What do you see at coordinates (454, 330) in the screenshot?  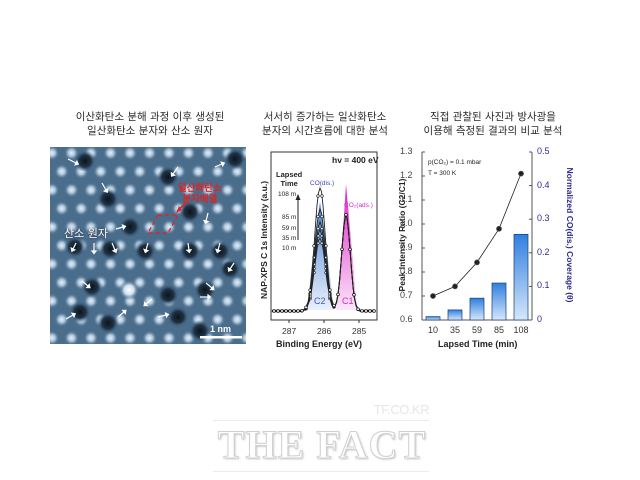 I see `x-category-label: 35` at bounding box center [454, 330].